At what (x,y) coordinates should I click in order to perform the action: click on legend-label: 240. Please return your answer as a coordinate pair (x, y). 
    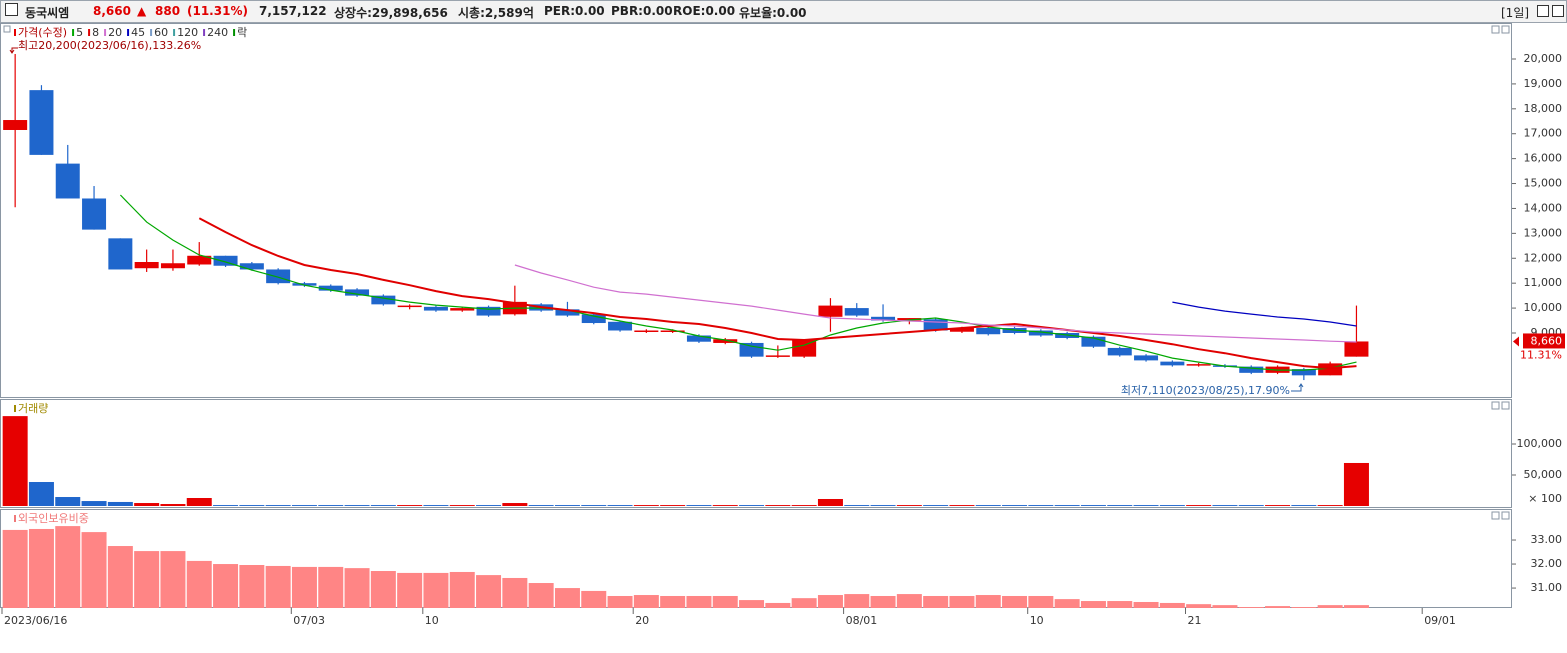
    Looking at the image, I should click on (217, 32).